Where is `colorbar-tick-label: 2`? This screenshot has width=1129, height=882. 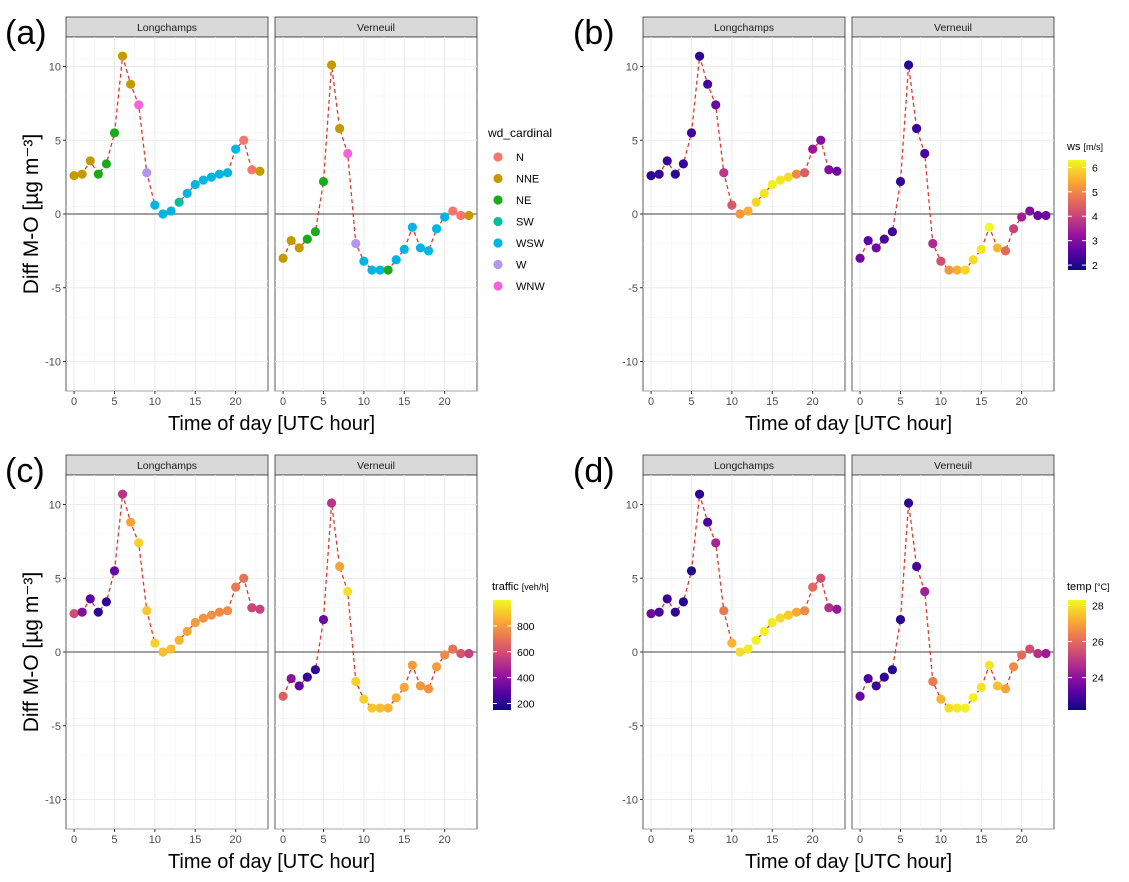 colorbar-tick-label: 2 is located at coordinates (1095, 266).